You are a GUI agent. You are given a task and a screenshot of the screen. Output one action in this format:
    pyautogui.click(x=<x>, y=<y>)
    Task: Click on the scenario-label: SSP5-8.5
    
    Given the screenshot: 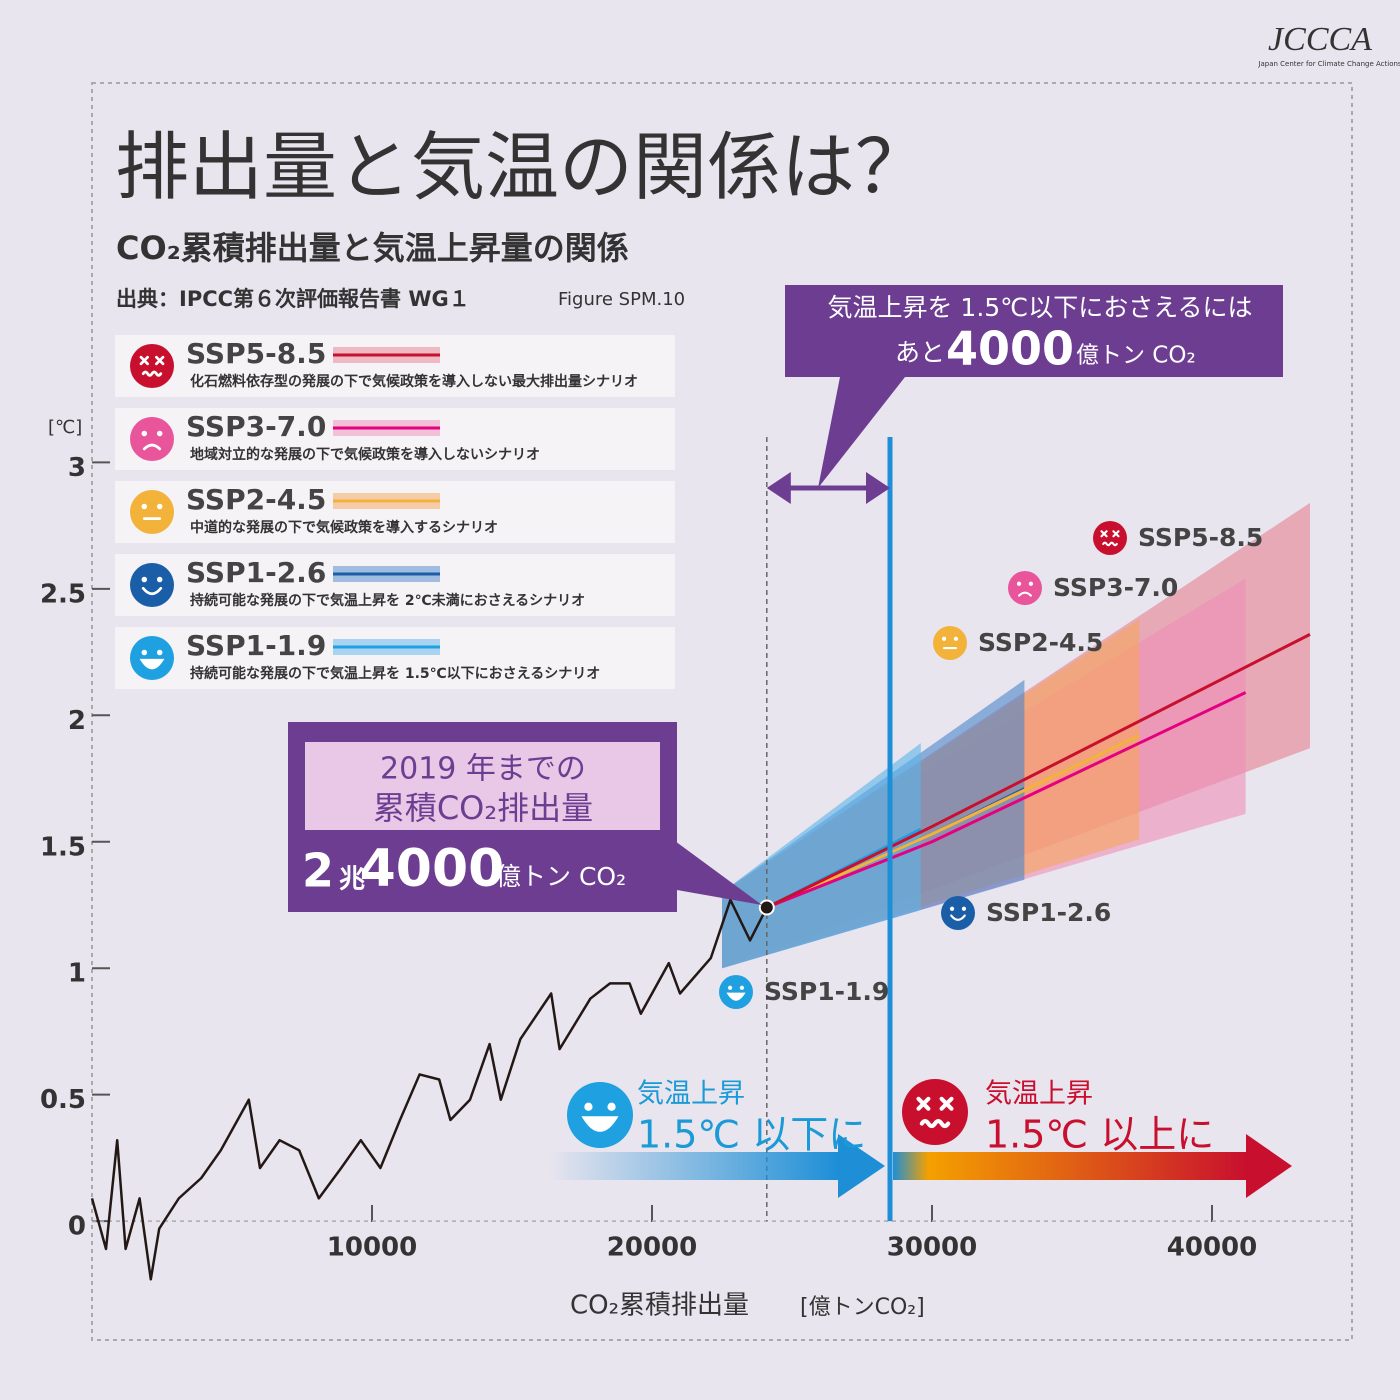 What is the action you would take?
    pyautogui.click(x=1200, y=537)
    